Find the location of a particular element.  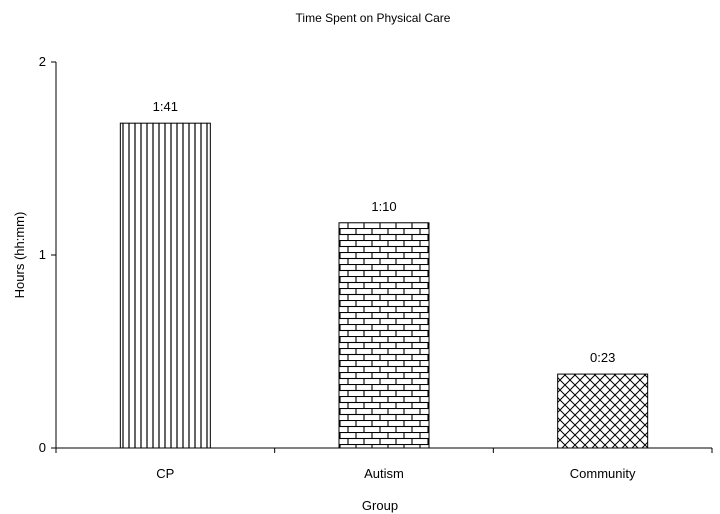

bar-cp is located at coordinates (165, 285).